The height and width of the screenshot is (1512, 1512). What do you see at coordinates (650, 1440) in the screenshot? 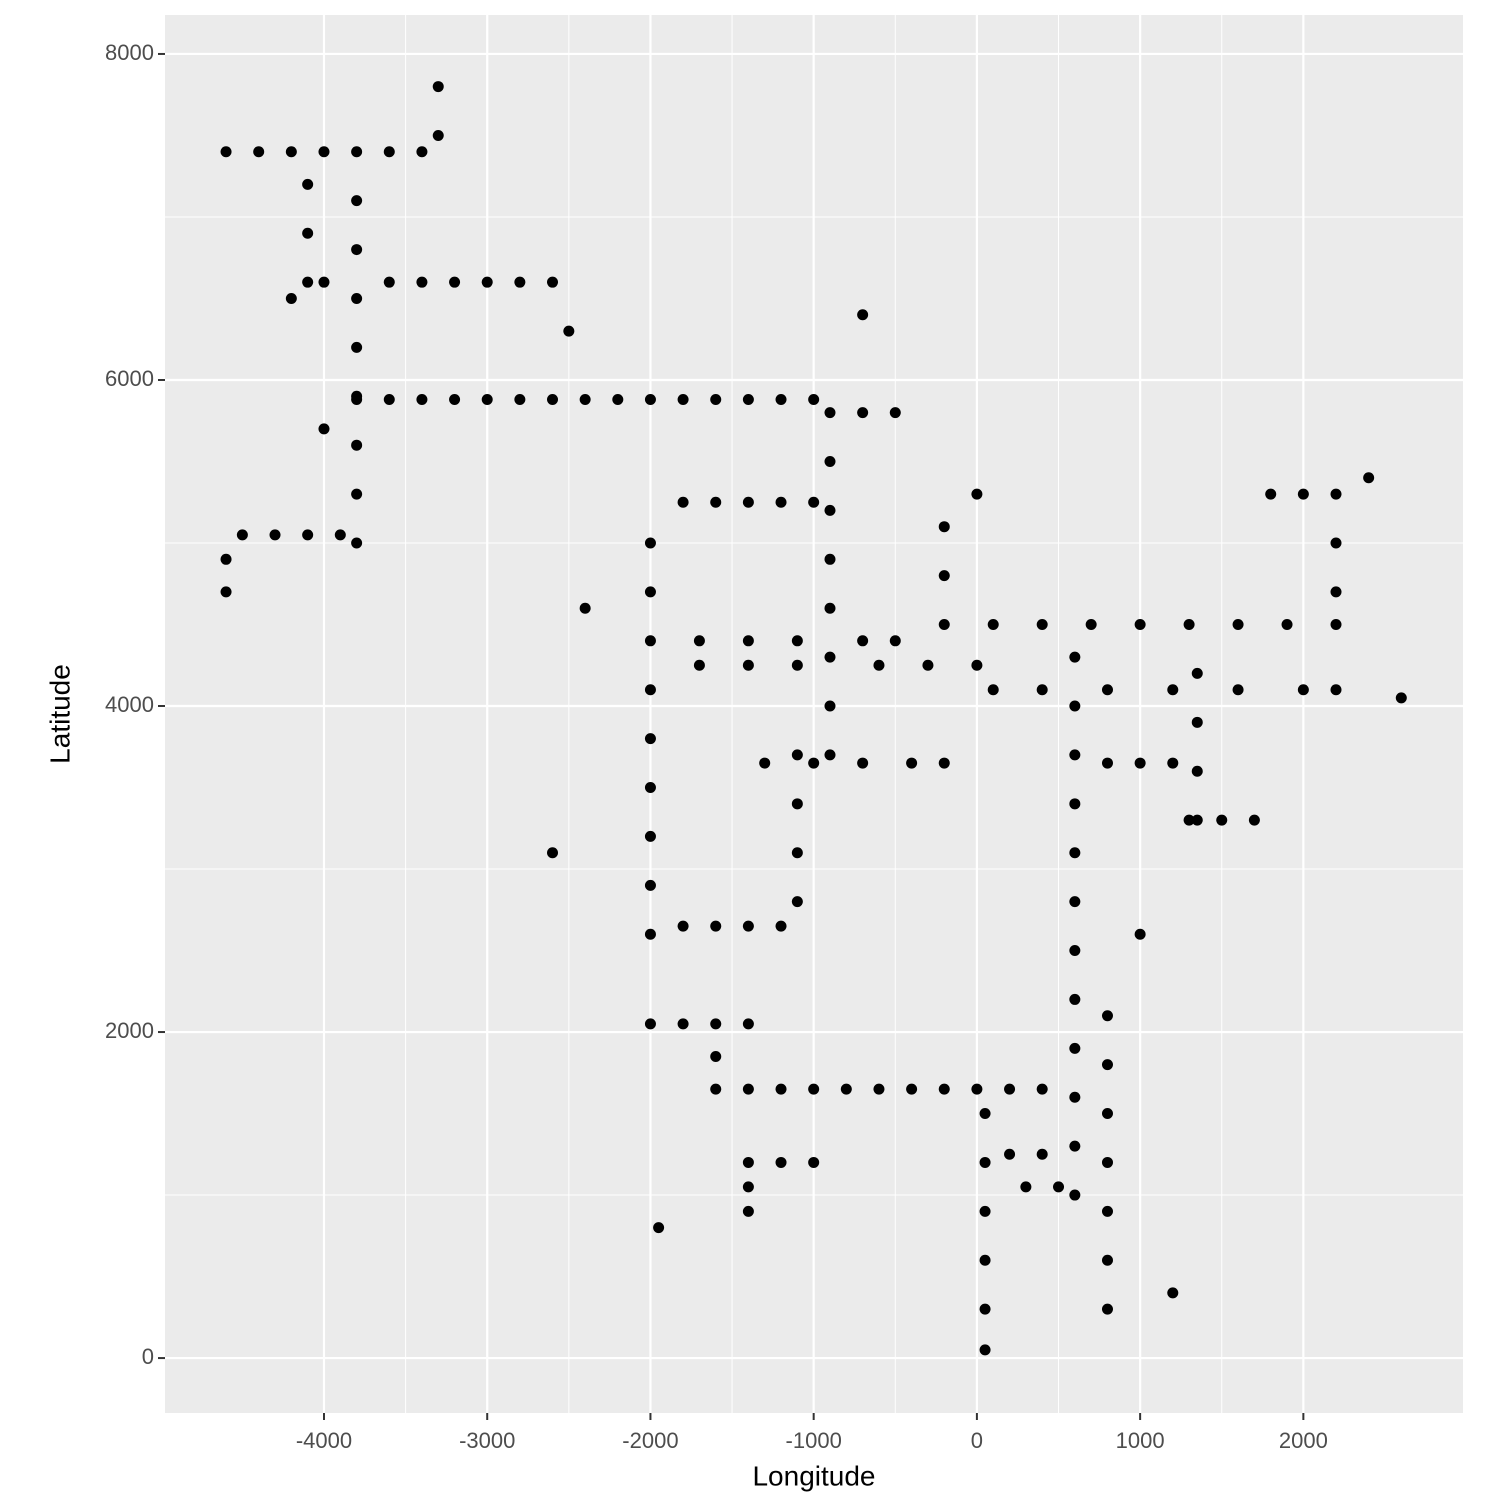
I see `x-tick-label: -2000` at bounding box center [650, 1440].